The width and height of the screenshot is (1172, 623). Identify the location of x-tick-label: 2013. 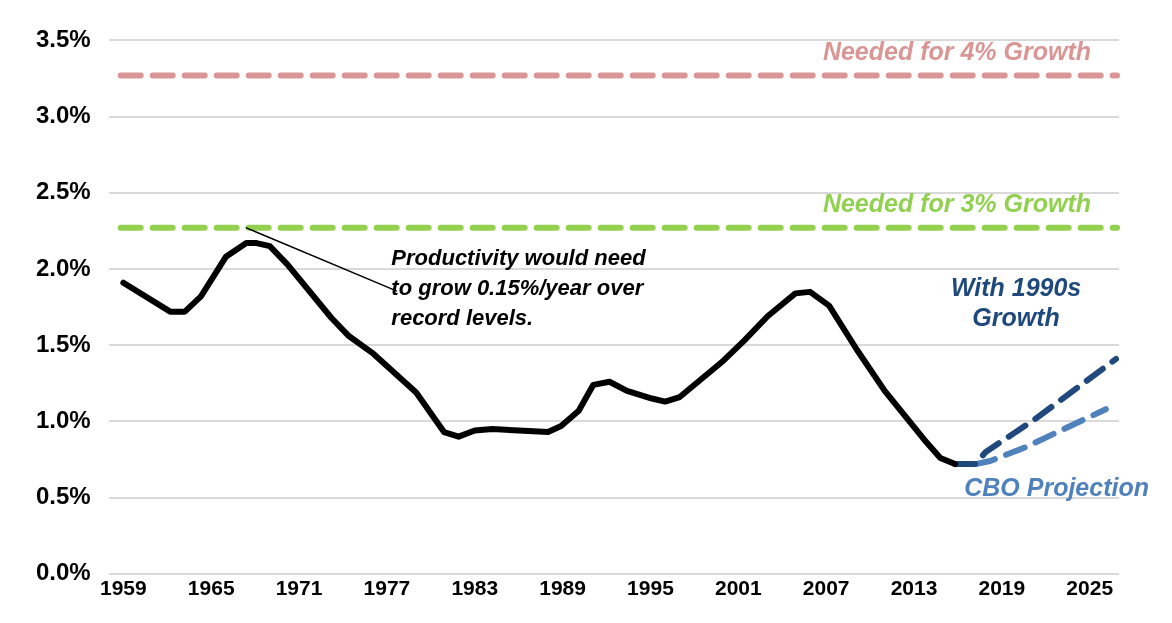
(914, 588).